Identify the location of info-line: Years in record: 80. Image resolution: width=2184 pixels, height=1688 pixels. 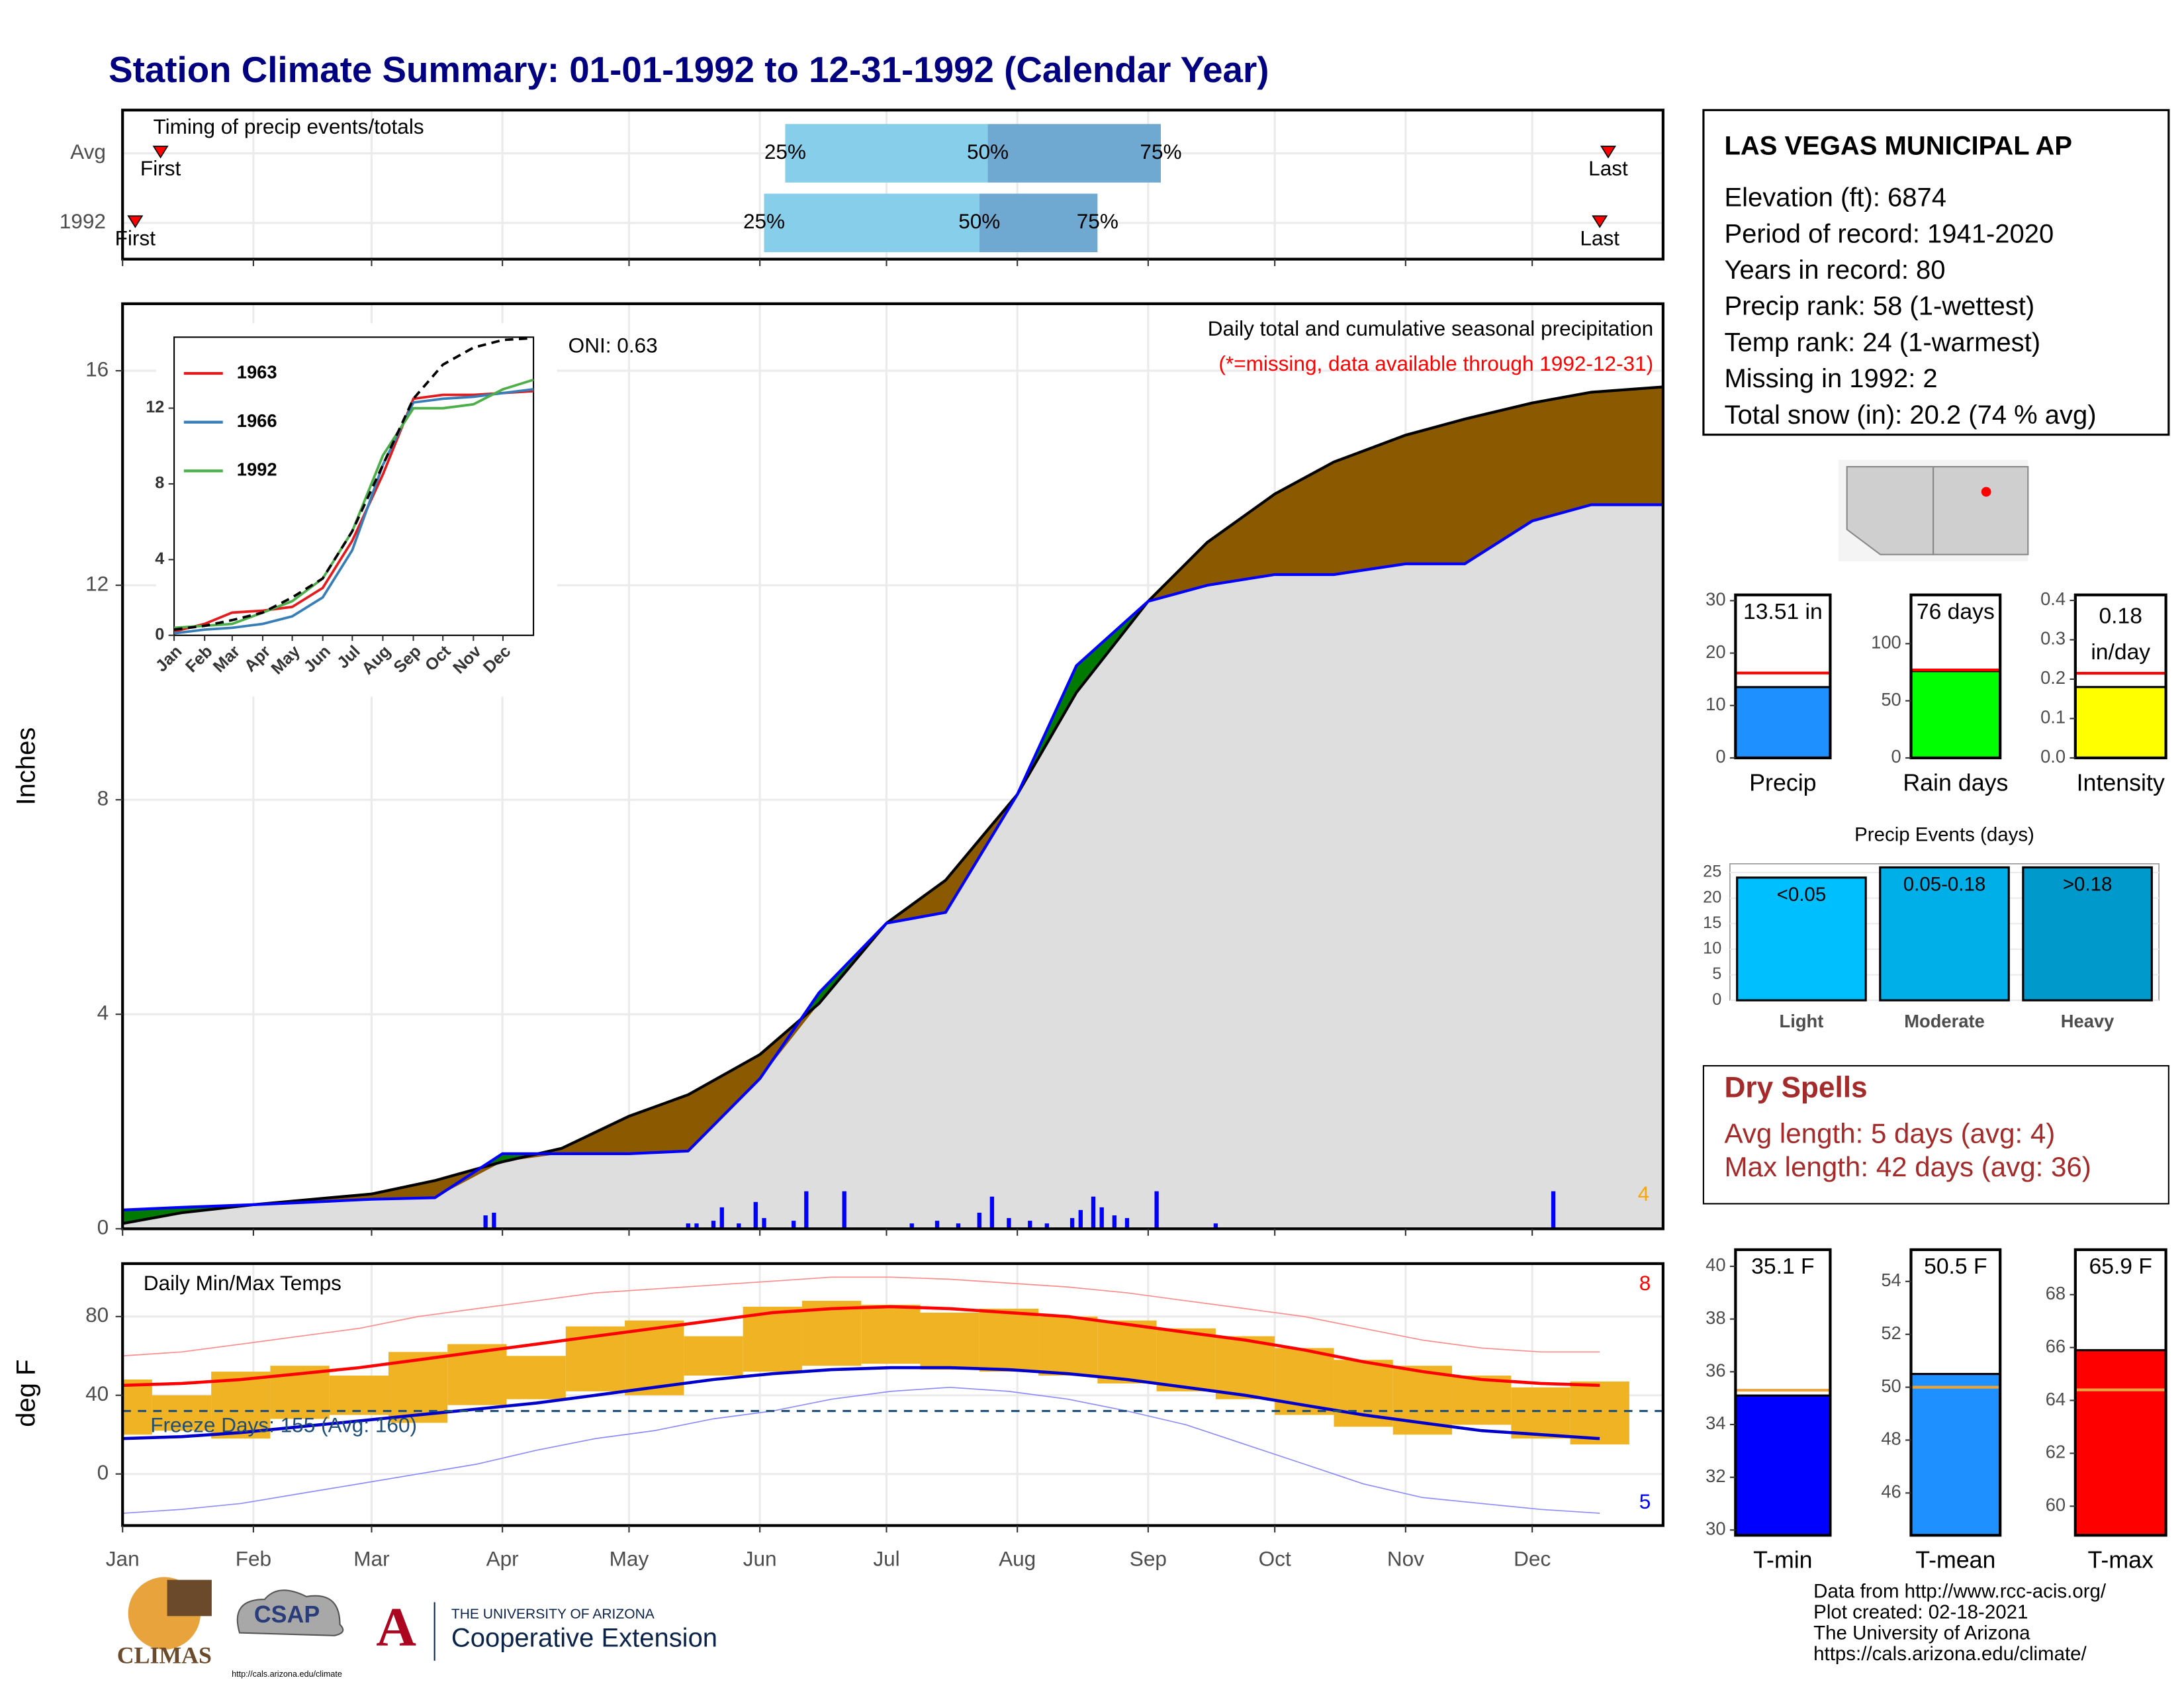
(1834, 270).